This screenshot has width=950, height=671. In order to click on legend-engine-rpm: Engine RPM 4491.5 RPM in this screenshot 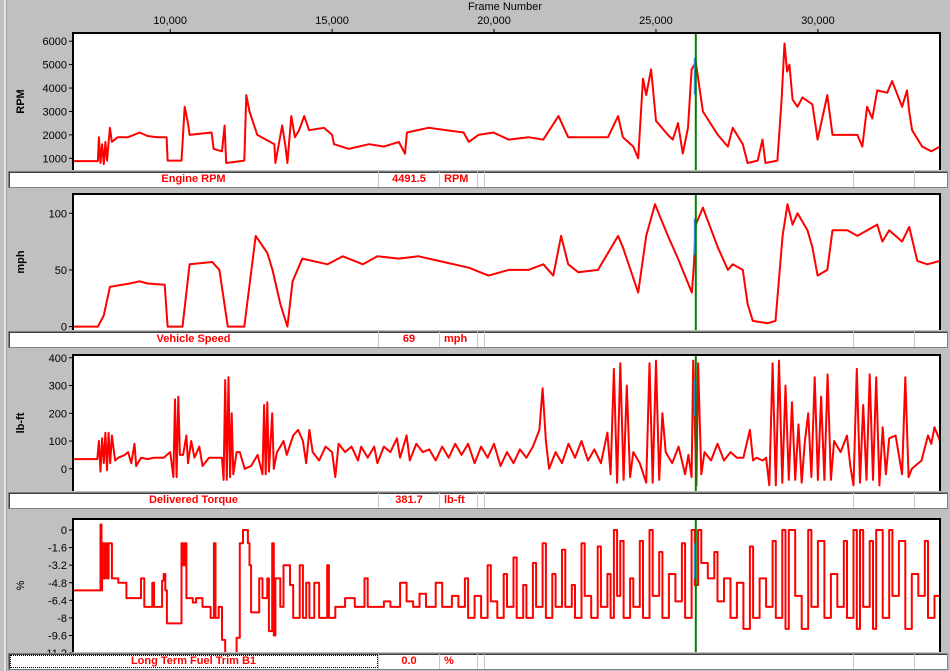, I will do `click(478, 179)`.